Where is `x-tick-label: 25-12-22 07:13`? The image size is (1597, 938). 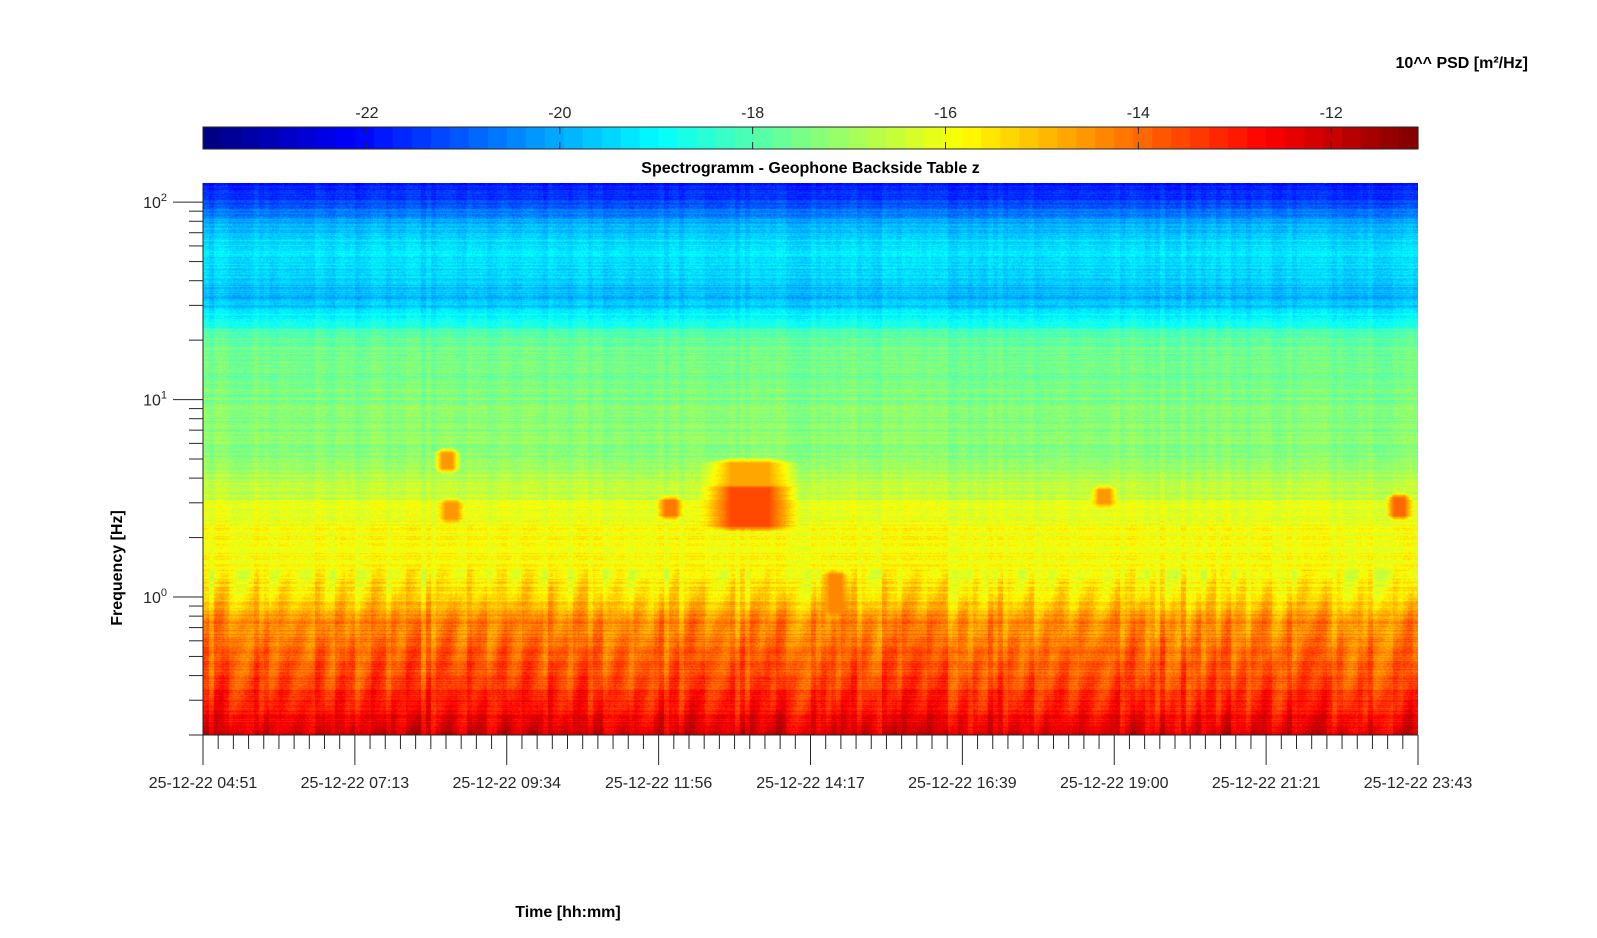 x-tick-label: 25-12-22 07:13 is located at coordinates (355, 783).